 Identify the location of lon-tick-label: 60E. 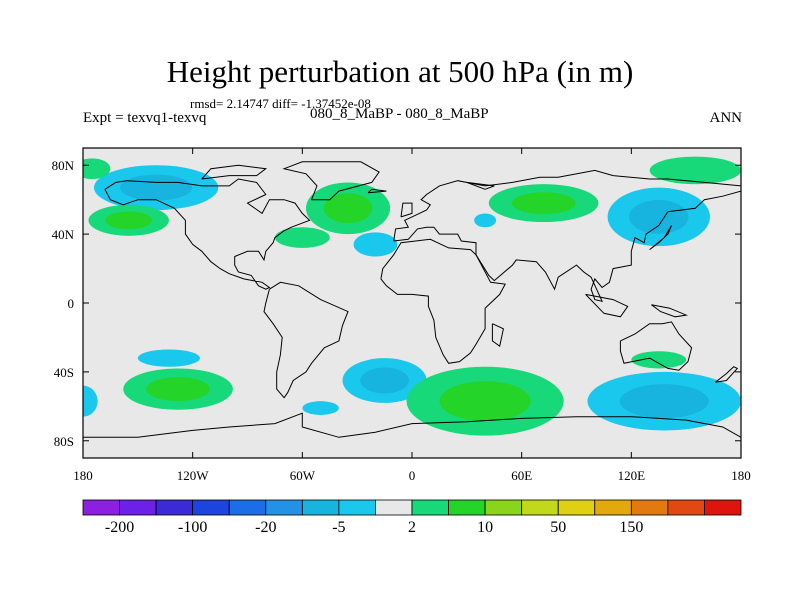
(521, 475).